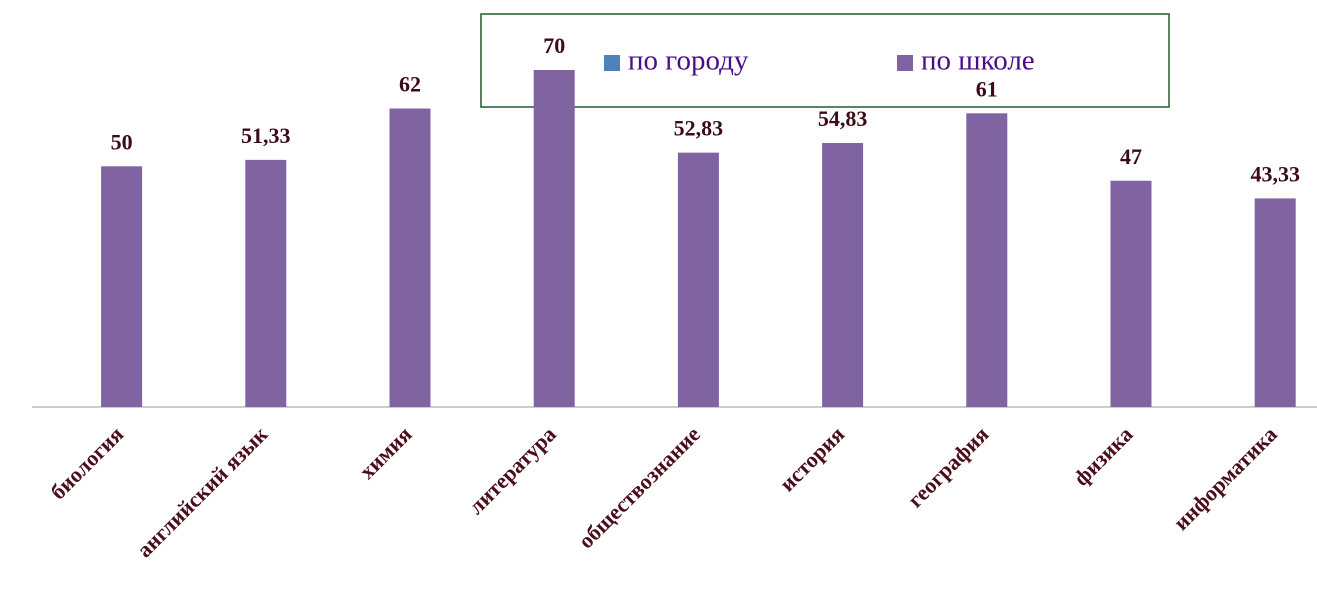 The width and height of the screenshot is (1317, 601). I want to click on value-label: 47, so click(1131, 156).